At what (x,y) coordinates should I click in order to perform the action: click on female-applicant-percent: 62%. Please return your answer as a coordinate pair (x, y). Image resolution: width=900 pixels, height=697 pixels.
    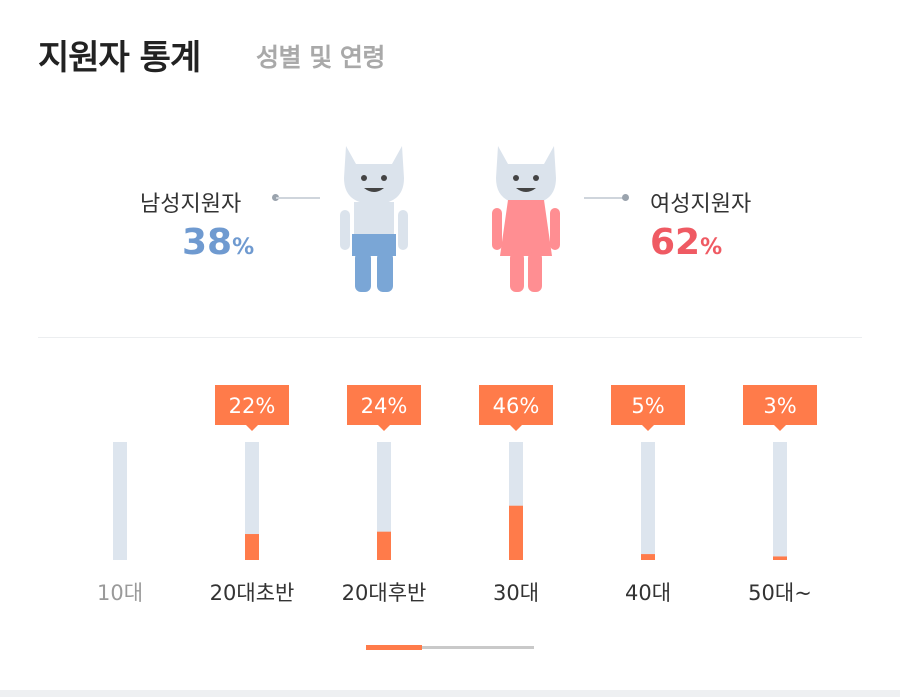
    Looking at the image, I should click on (686, 242).